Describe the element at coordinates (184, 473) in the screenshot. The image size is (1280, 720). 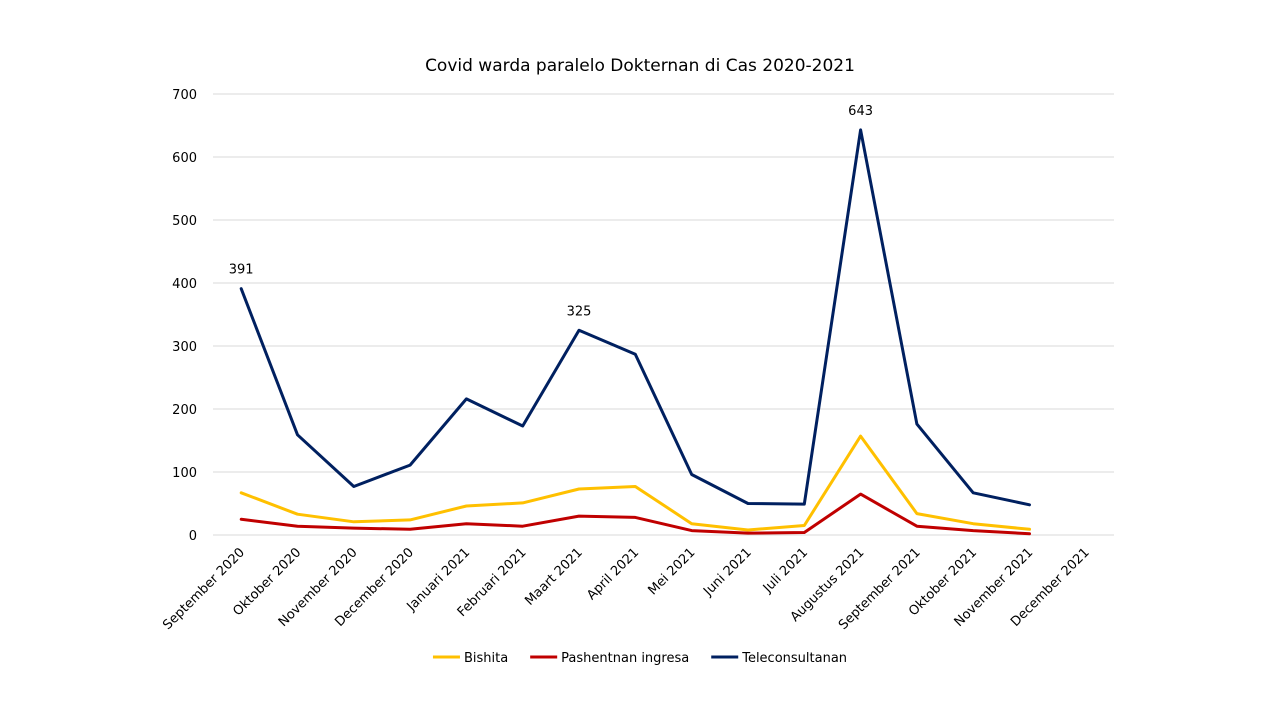
I see `y-tick-label: 100` at that location.